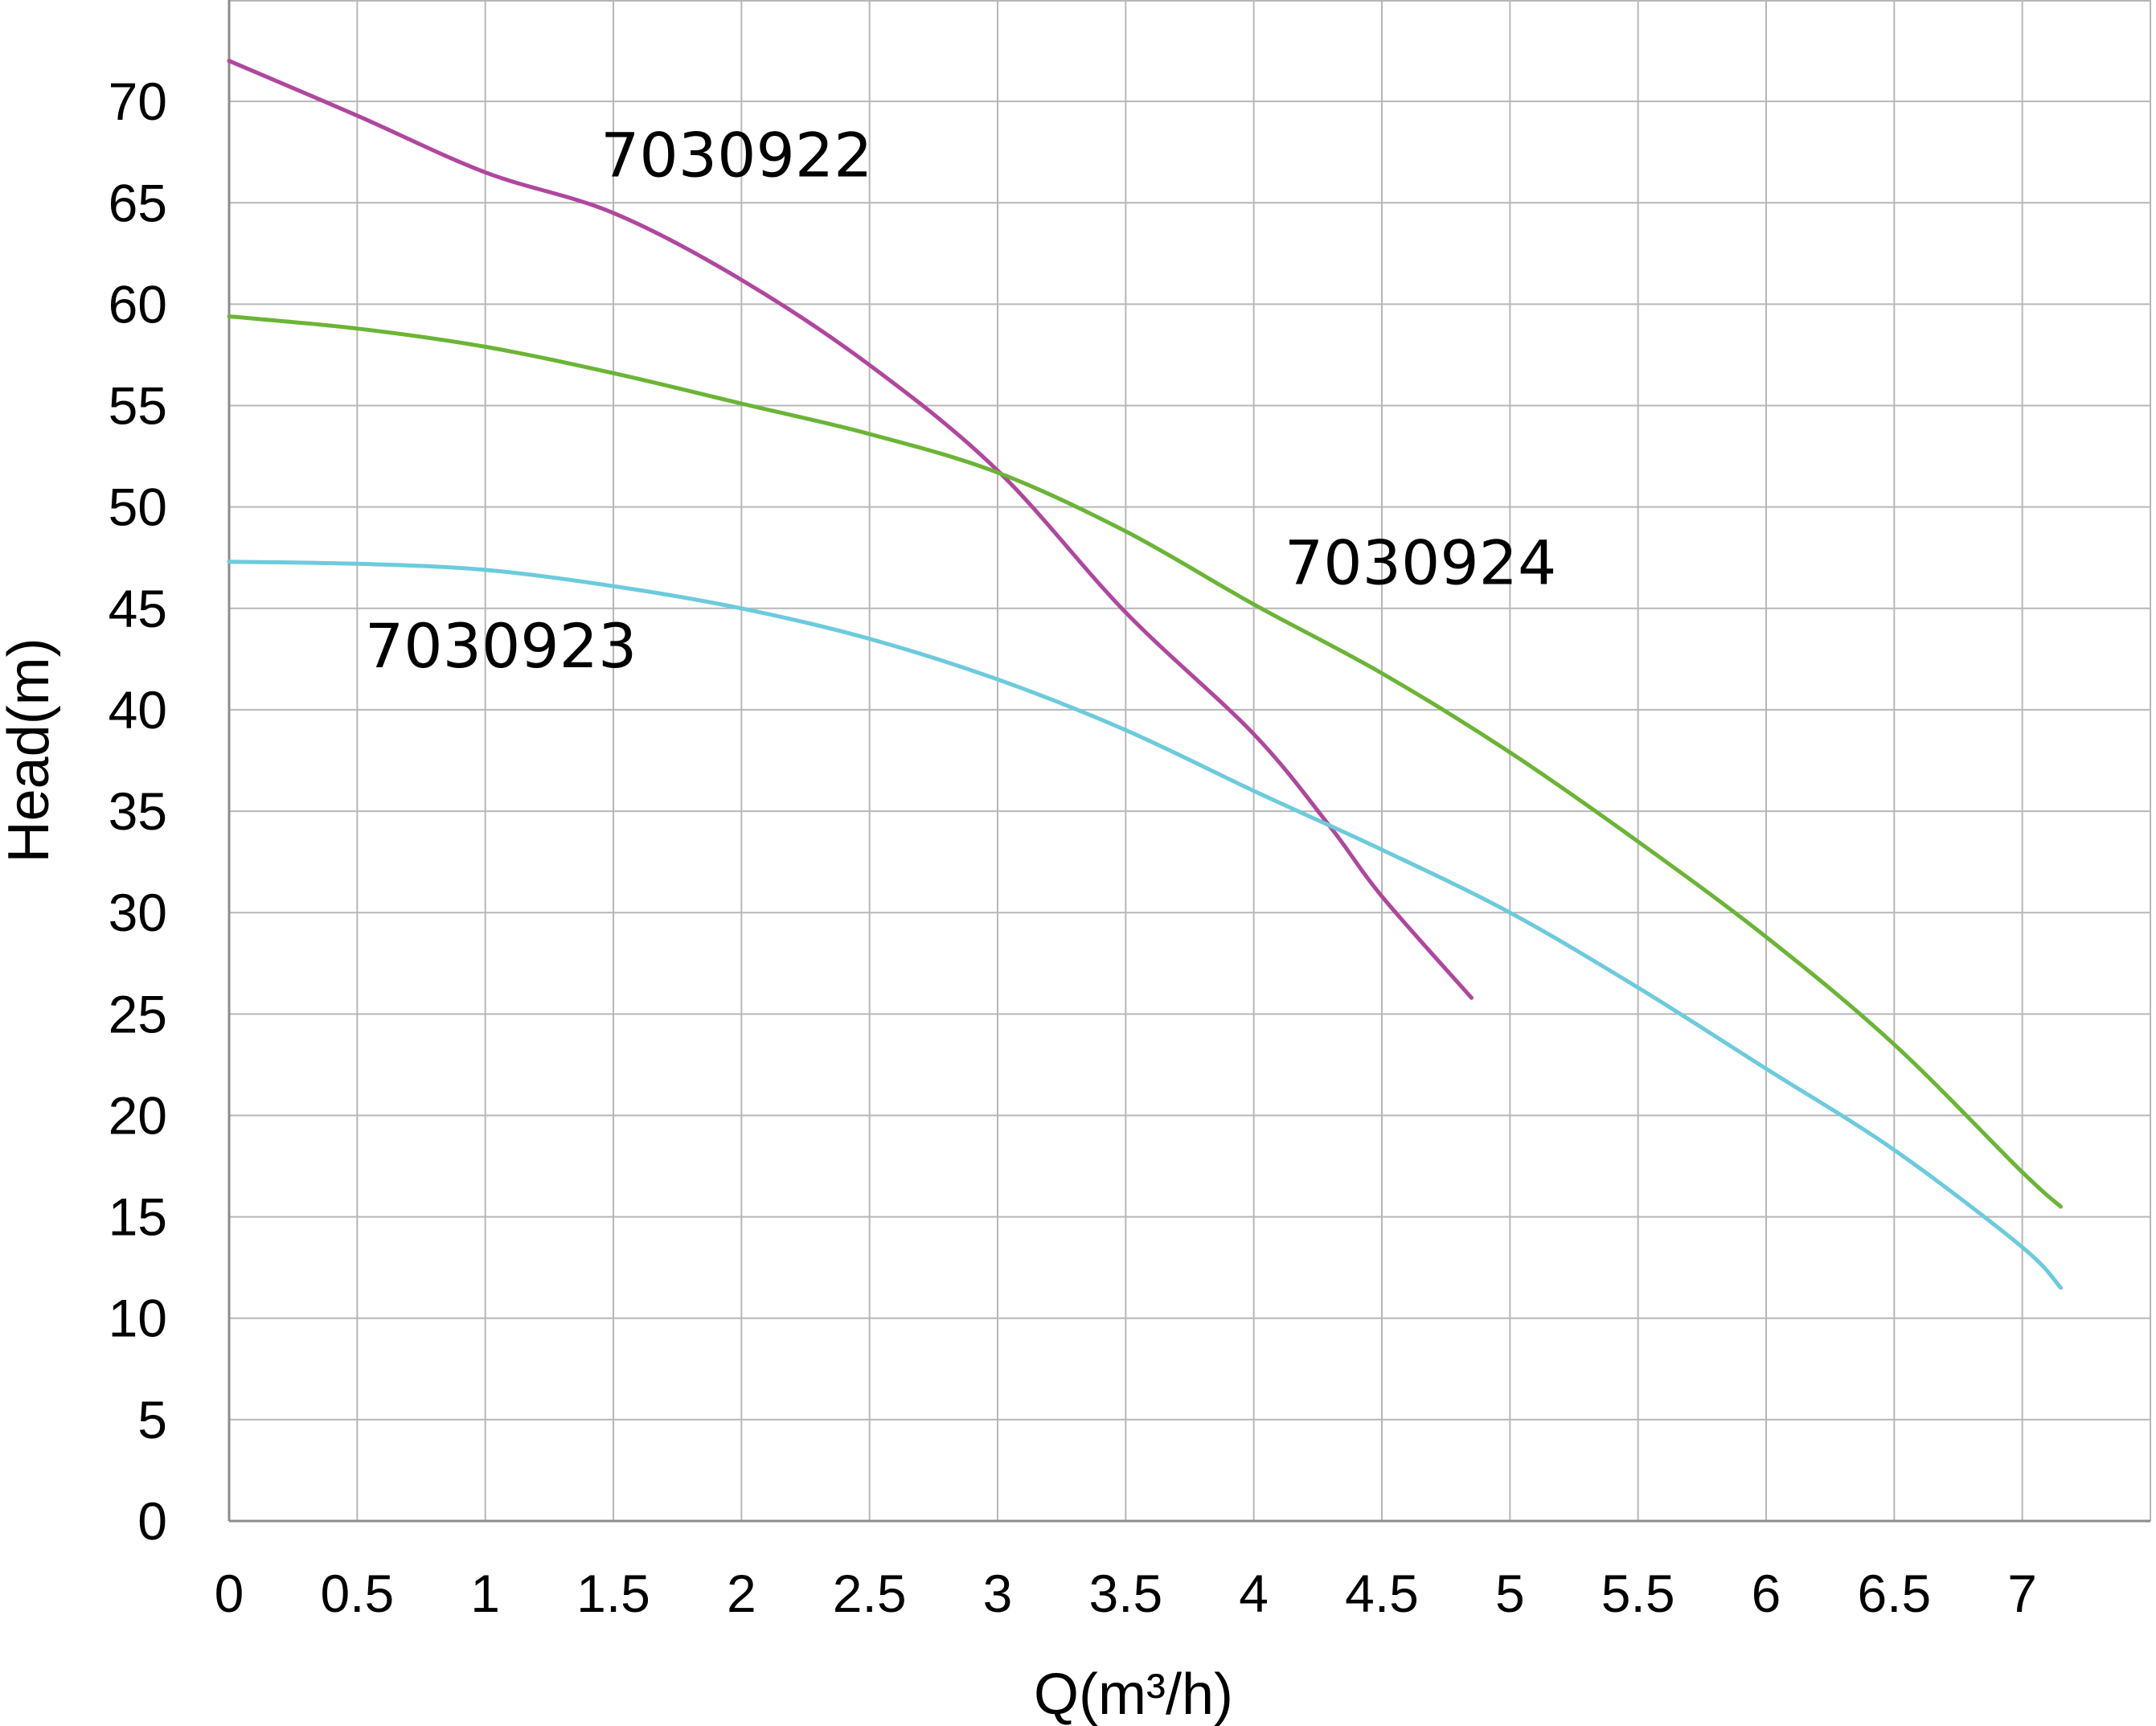  Describe the element at coordinates (998, 1593) in the screenshot. I see `x-tick-label: 3` at that location.